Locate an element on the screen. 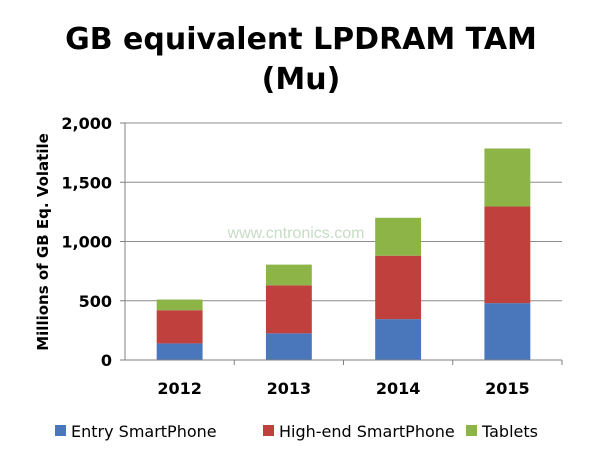  y-axis-title: Millions of GB Eq. Volatile is located at coordinates (43, 242).